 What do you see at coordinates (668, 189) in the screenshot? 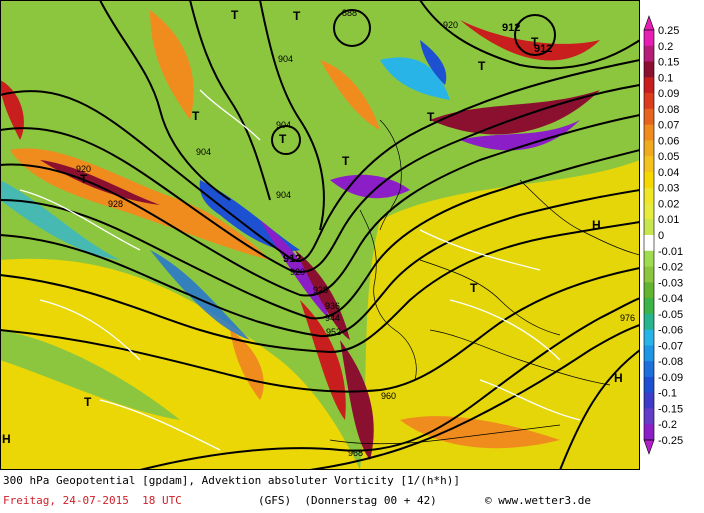
I see `legend-tick-label: 0.03` at bounding box center [668, 189].